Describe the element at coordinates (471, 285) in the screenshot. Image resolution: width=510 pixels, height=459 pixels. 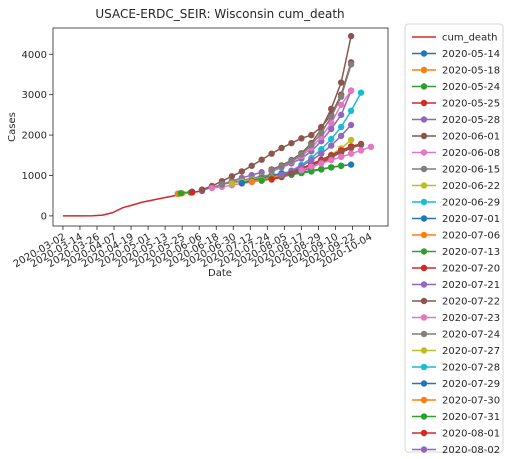
I see `legend-label: 2020-07-21` at that location.